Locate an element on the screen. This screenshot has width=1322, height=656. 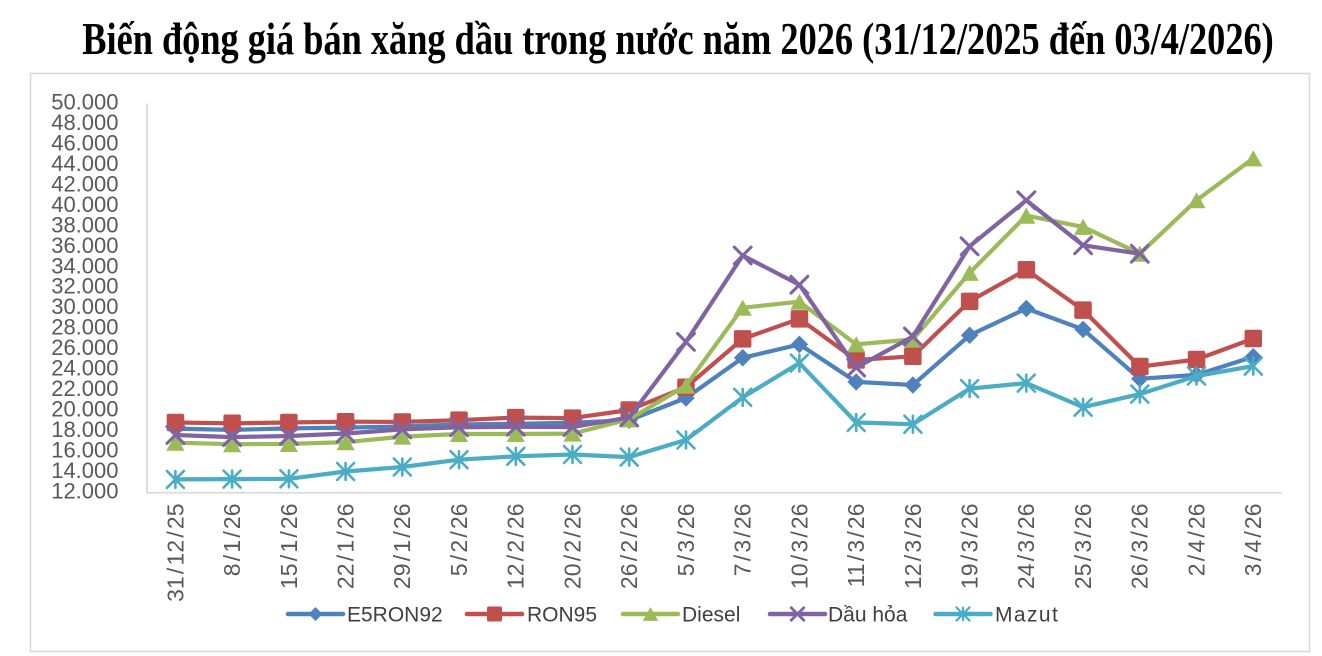
svg-text: 32.000 is located at coordinates (84, 286).